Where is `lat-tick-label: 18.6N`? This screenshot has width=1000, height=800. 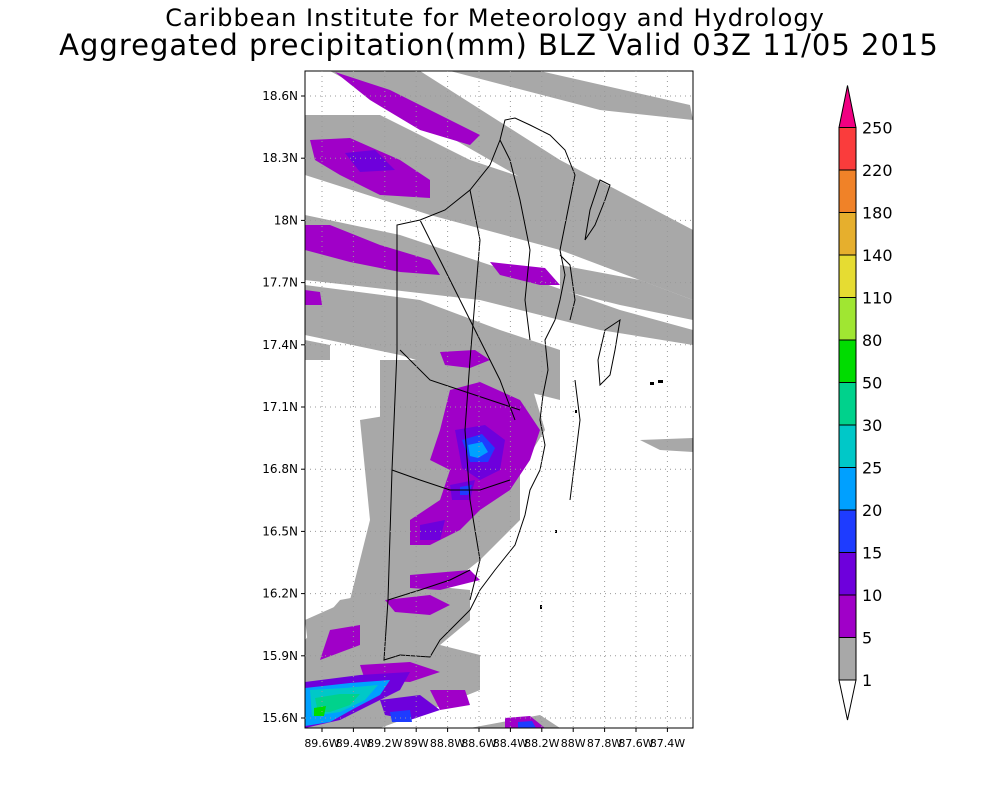
lat-tick-label: 18.6N is located at coordinates (280, 96).